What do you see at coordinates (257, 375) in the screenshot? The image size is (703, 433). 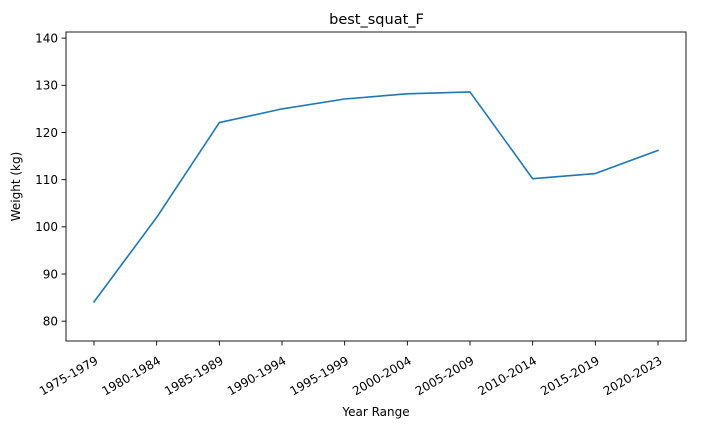 I see `x-tick-label: 1990-1994` at bounding box center [257, 375].